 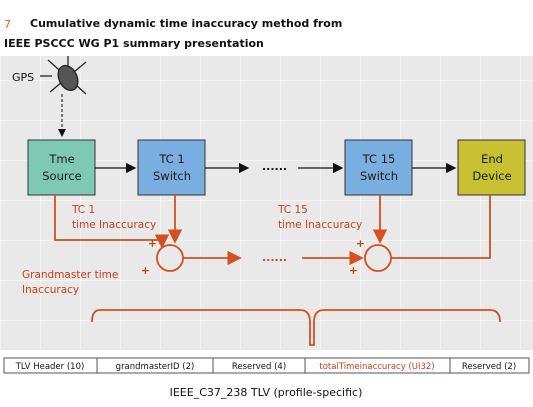 What do you see at coordinates (83, 210) in the screenshot?
I see `annotation: TC 1` at bounding box center [83, 210].